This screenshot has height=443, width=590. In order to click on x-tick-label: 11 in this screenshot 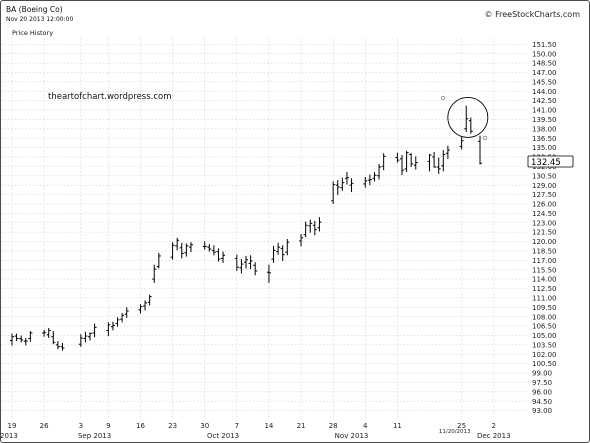, I will do `click(397, 426)`.